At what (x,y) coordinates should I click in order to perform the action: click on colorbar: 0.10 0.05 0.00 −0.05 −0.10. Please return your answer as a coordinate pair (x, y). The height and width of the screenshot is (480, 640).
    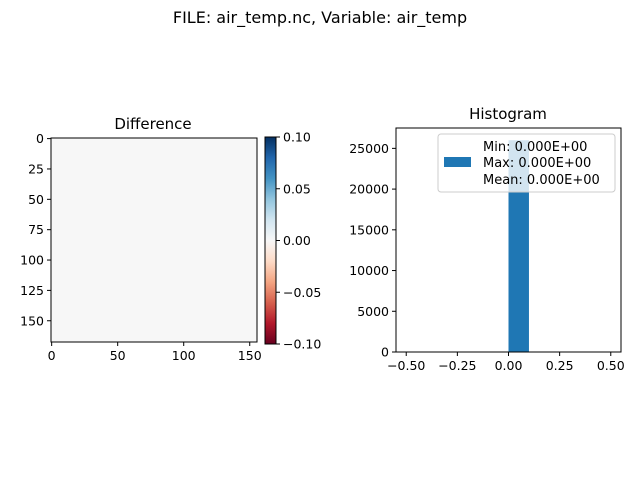
    Looking at the image, I should click on (292, 241).